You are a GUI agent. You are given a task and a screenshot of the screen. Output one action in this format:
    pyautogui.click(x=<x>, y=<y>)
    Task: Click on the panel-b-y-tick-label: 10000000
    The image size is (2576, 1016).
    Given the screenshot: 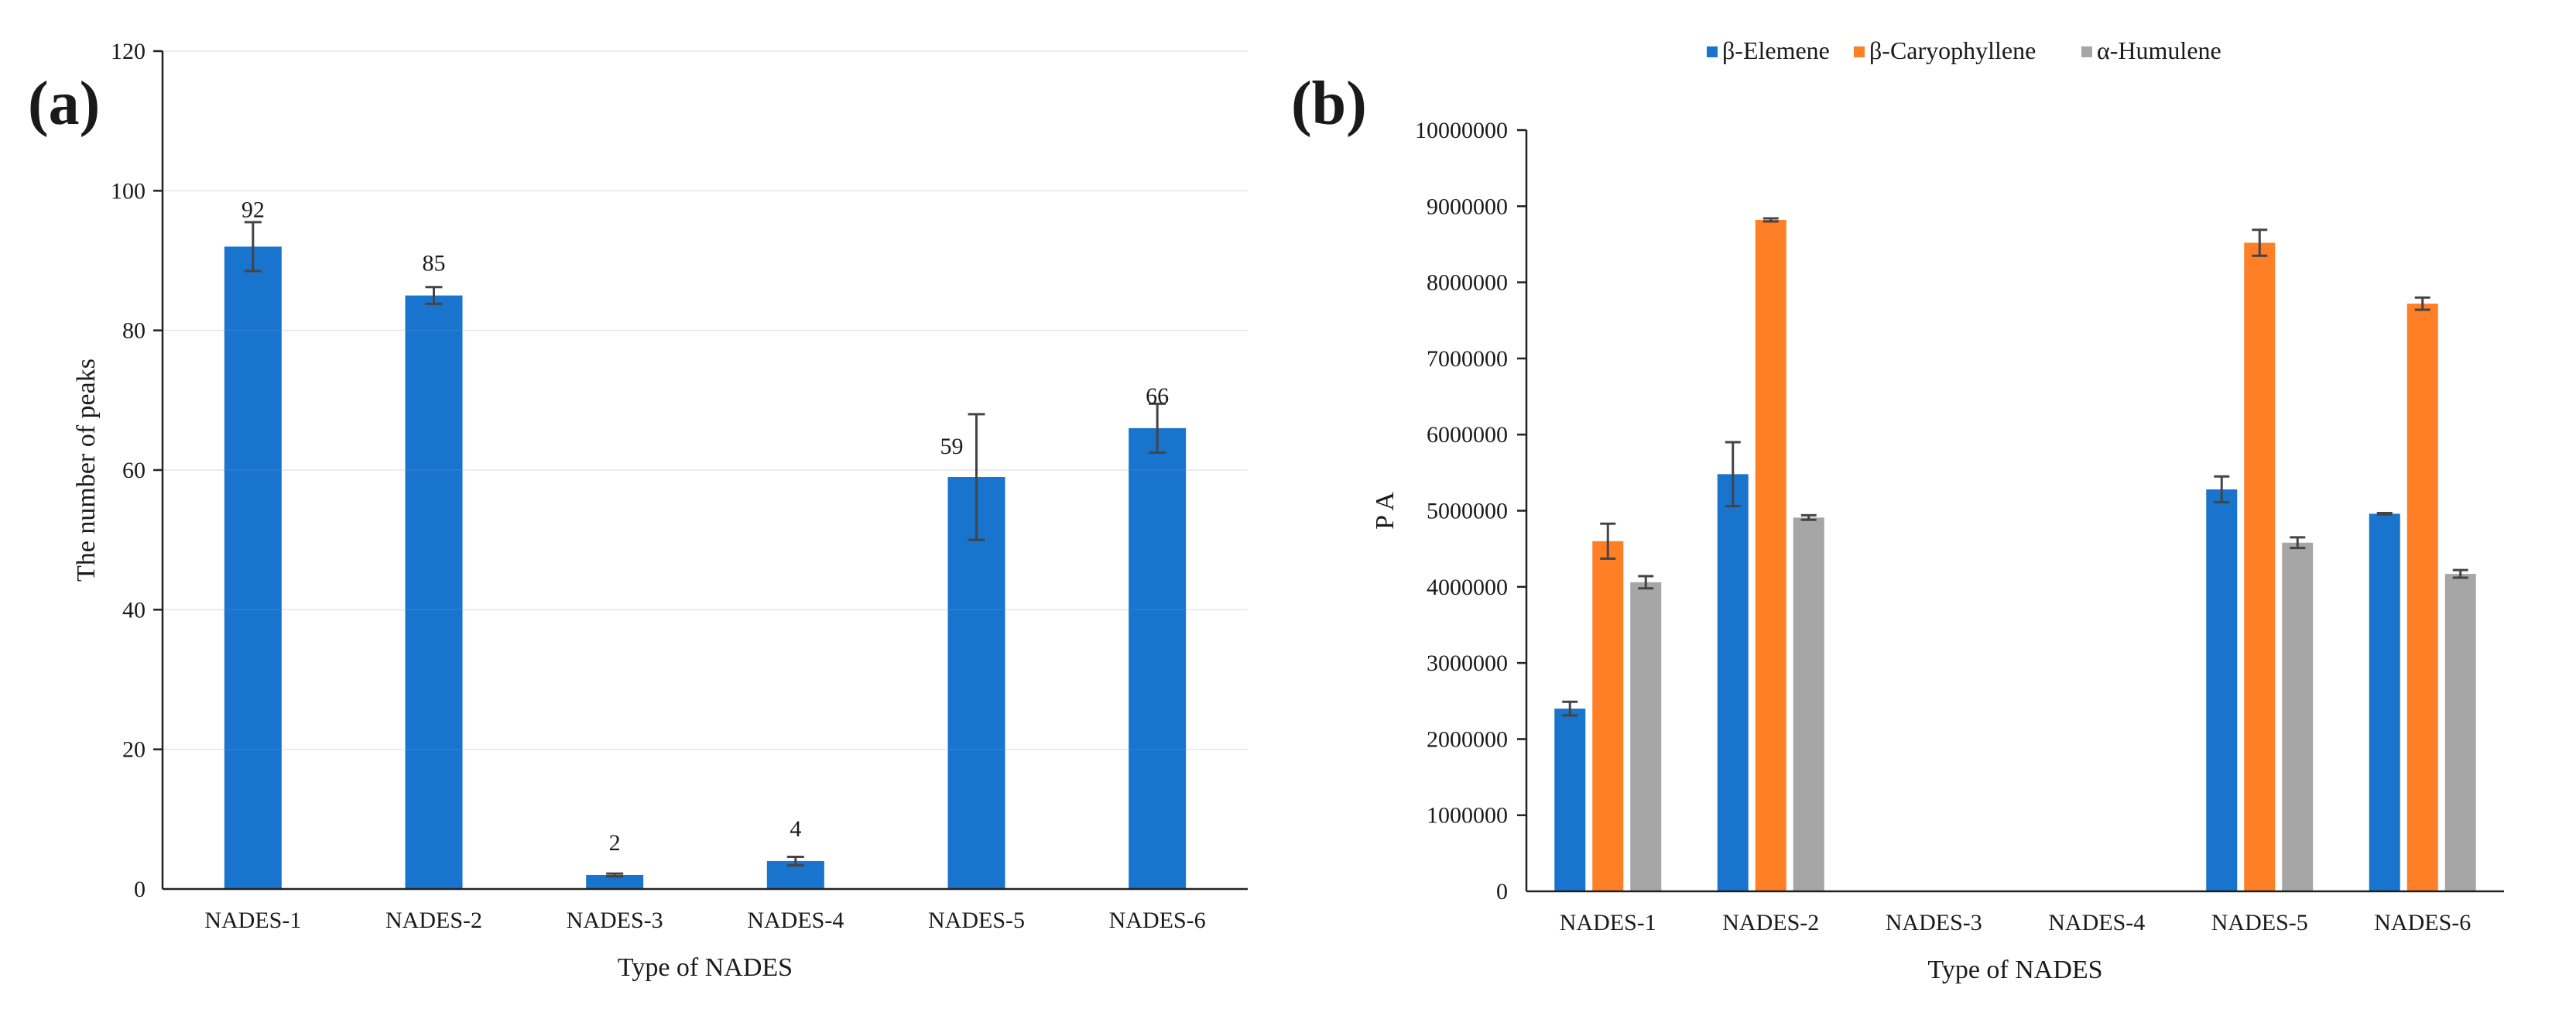 What is the action you would take?
    pyautogui.click(x=1461, y=130)
    